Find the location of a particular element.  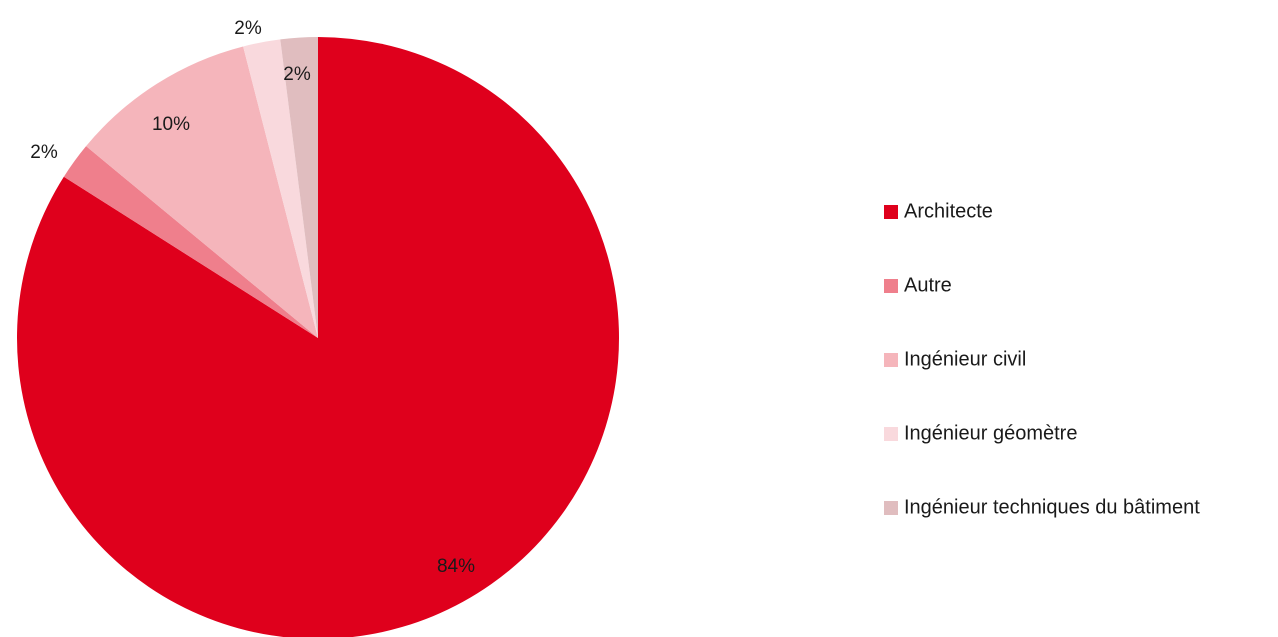

data-label-ingenieur-geometre: 2% is located at coordinates (248, 28).